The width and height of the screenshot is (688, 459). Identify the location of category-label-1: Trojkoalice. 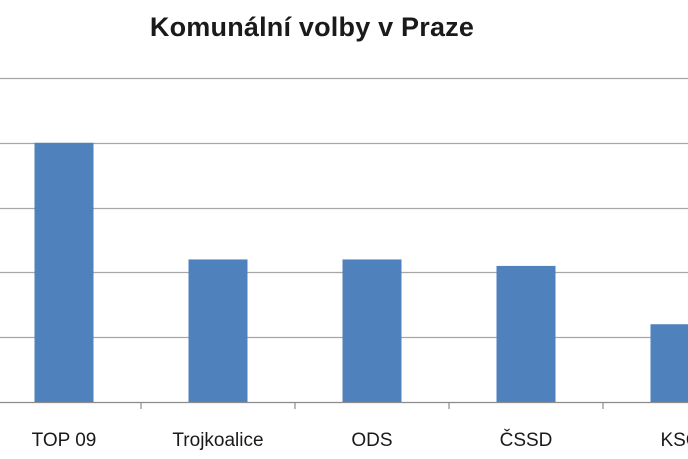
(217, 440).